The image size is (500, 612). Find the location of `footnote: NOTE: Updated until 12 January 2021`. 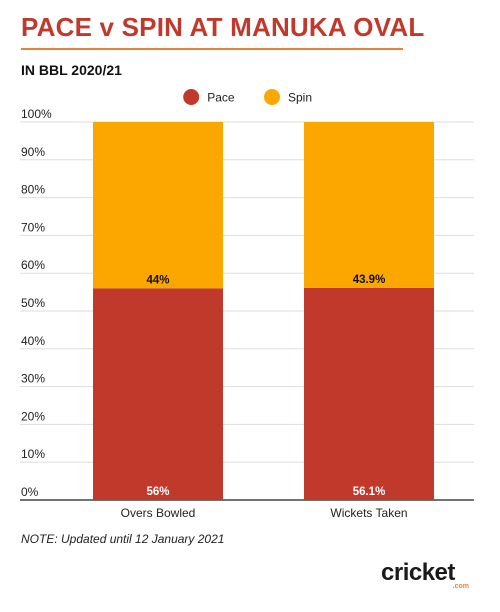

footnote: NOTE: Updated until 12 January 2021 is located at coordinates (123, 539).